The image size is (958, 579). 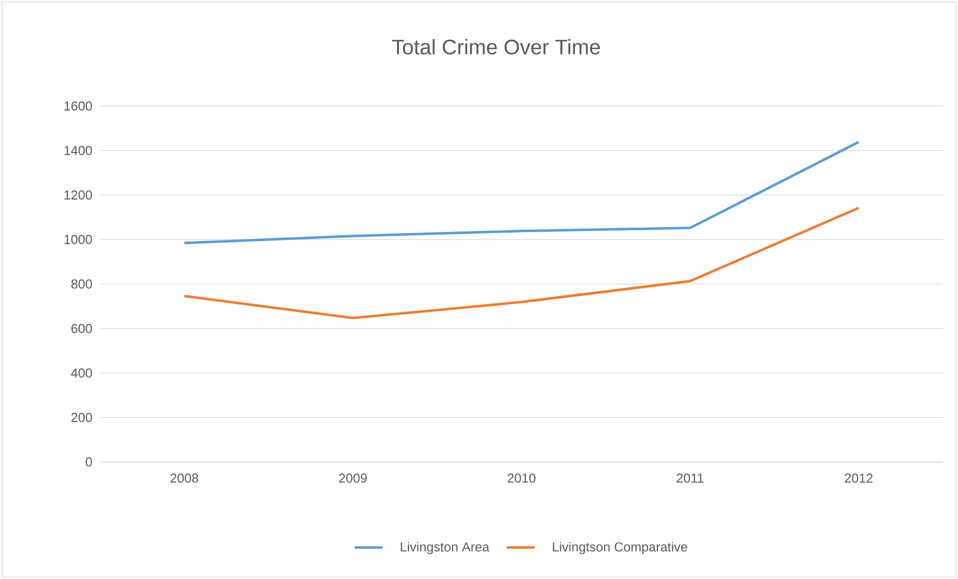 I want to click on legend-label: Livingtson Comparative, so click(x=620, y=548).